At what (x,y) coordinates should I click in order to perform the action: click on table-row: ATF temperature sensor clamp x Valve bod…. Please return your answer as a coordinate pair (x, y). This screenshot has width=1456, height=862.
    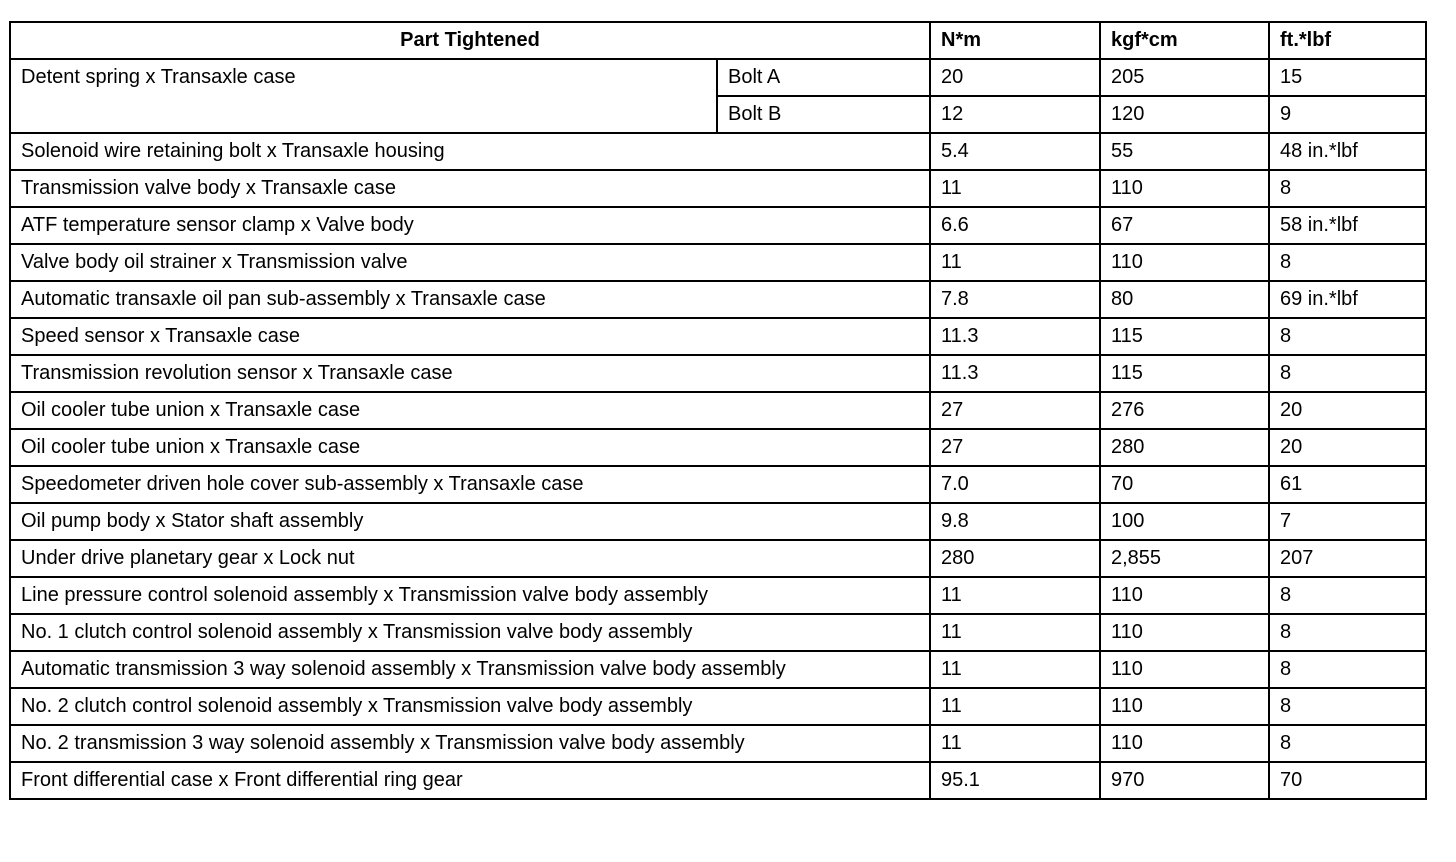
    Looking at the image, I should click on (718, 225).